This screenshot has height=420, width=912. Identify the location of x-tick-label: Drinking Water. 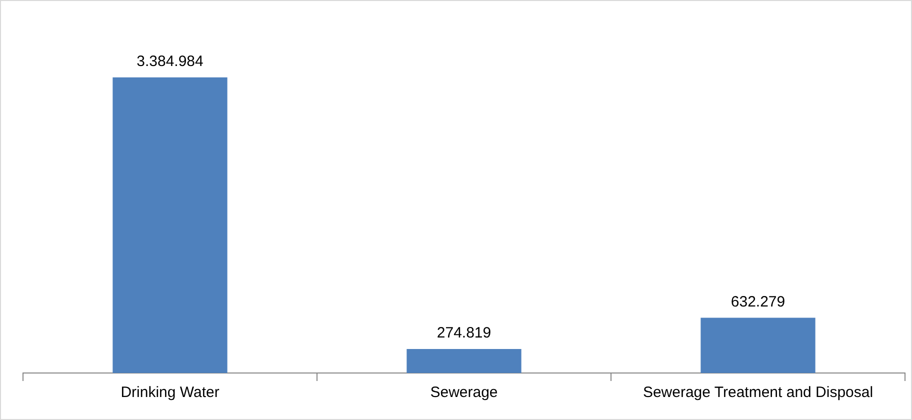
(170, 393).